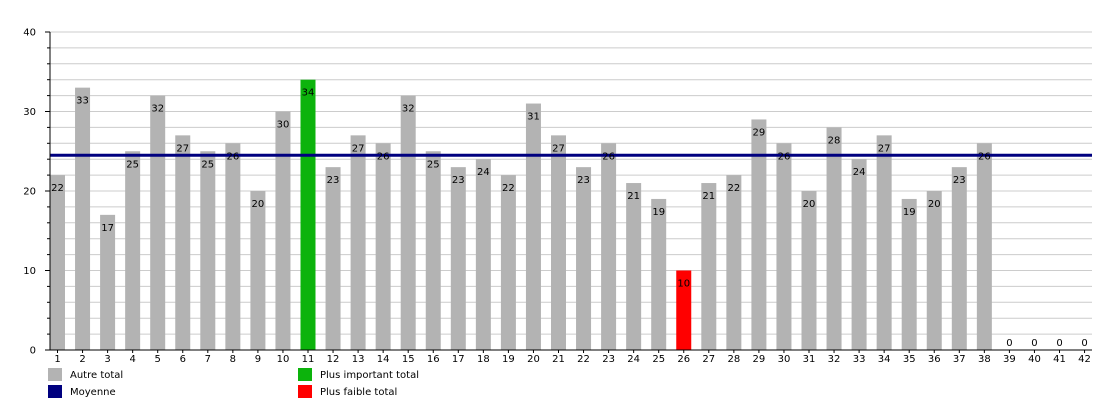  What do you see at coordinates (633, 359) in the screenshot?
I see `x-tick-label: 24` at bounding box center [633, 359].